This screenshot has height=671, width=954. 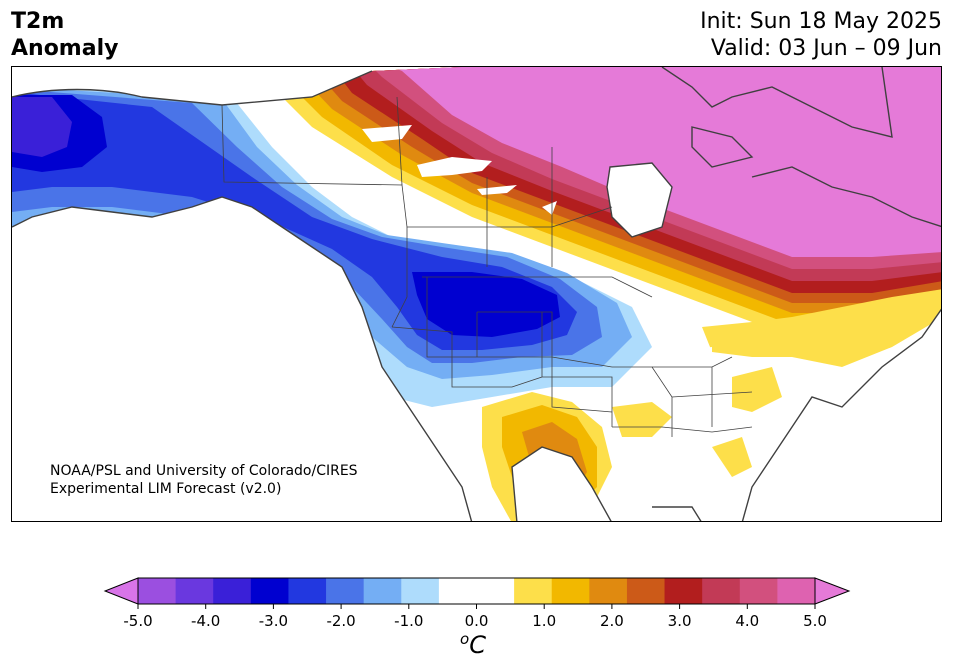 What do you see at coordinates (612, 621) in the screenshot?
I see `colorbar-tick-label: 2.0` at bounding box center [612, 621].